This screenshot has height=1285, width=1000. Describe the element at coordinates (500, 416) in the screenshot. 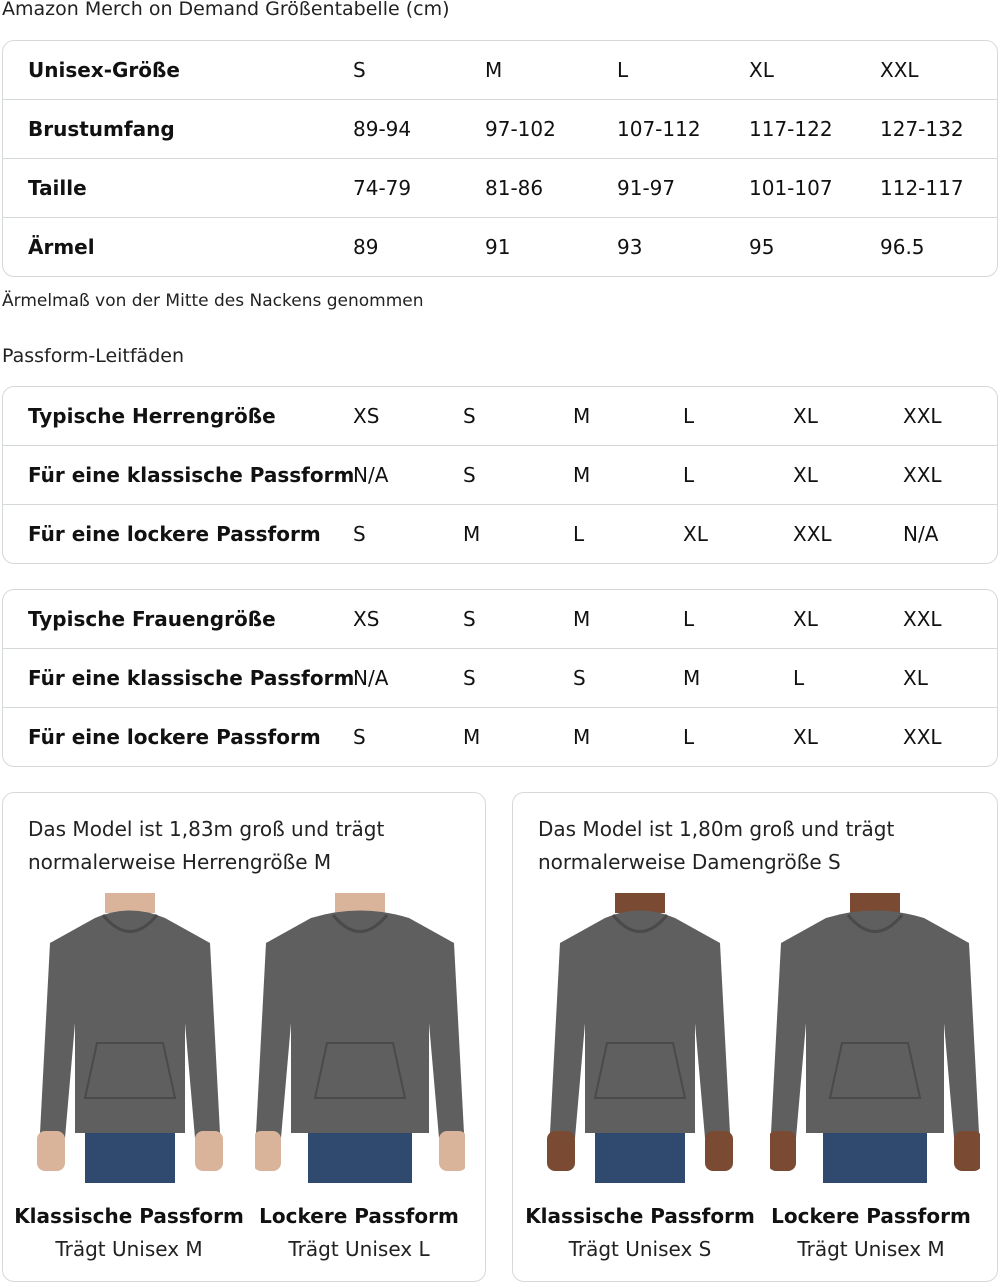

I see `table-row: Typische Herrengröße XS S M L XL XXL` at that location.